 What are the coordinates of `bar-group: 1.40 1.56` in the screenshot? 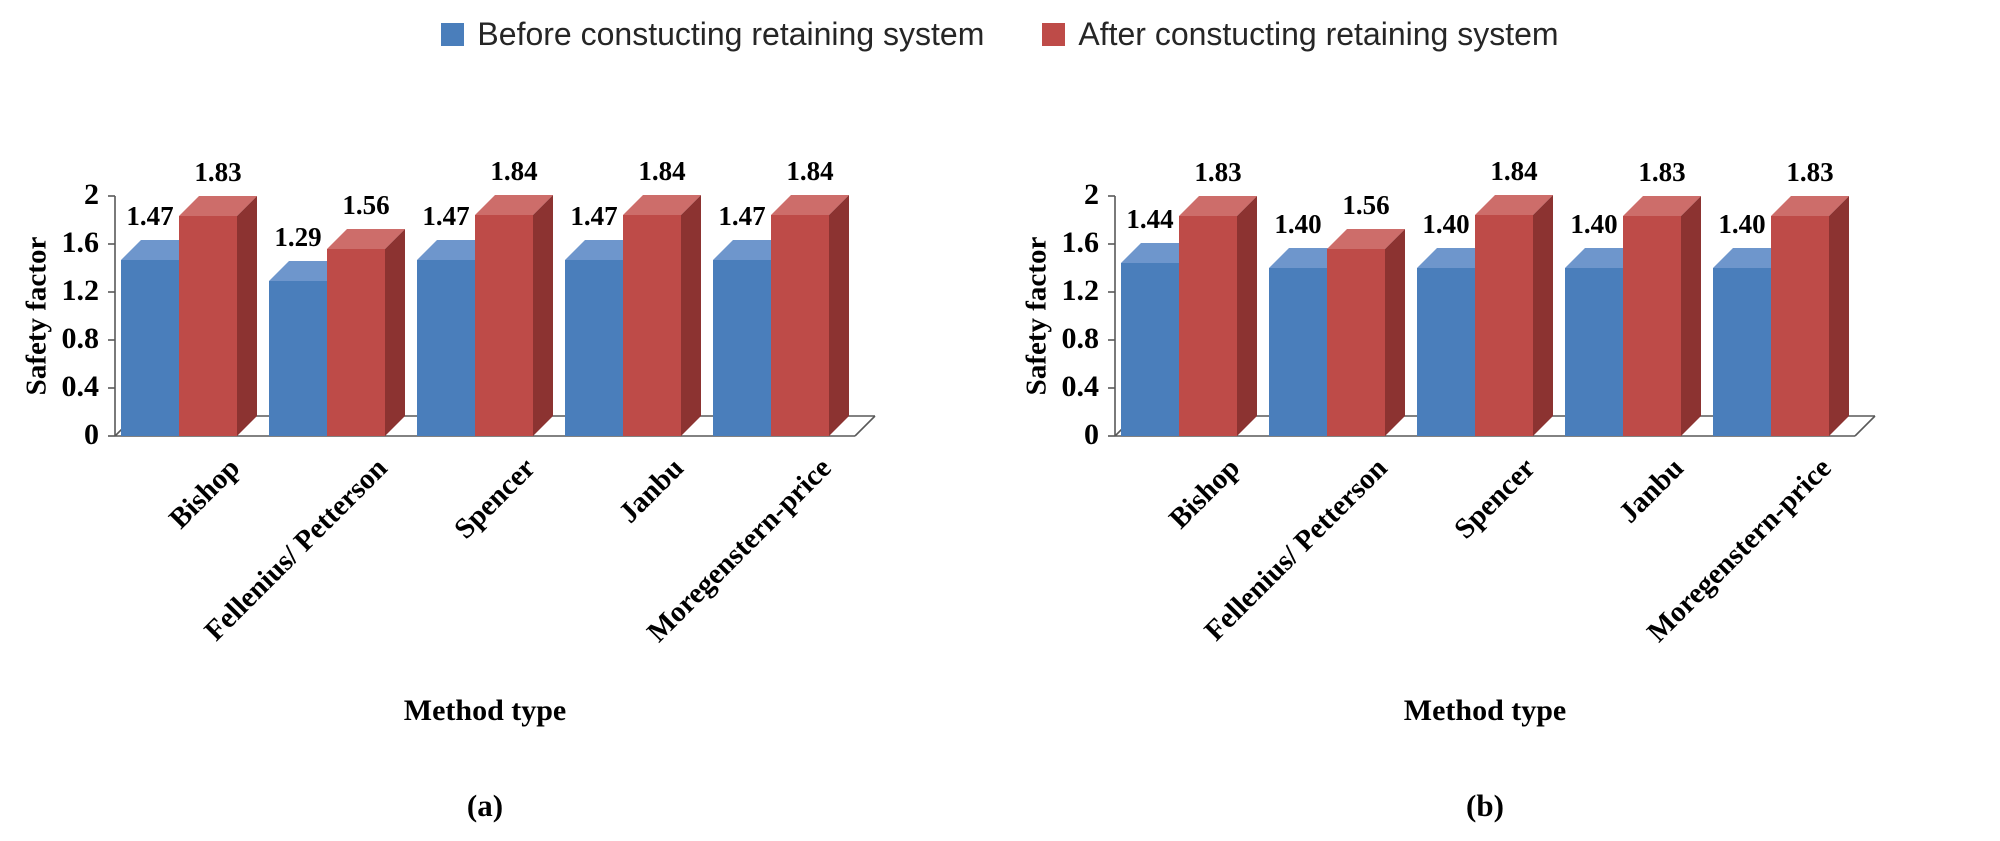 It's located at (1337, 313).